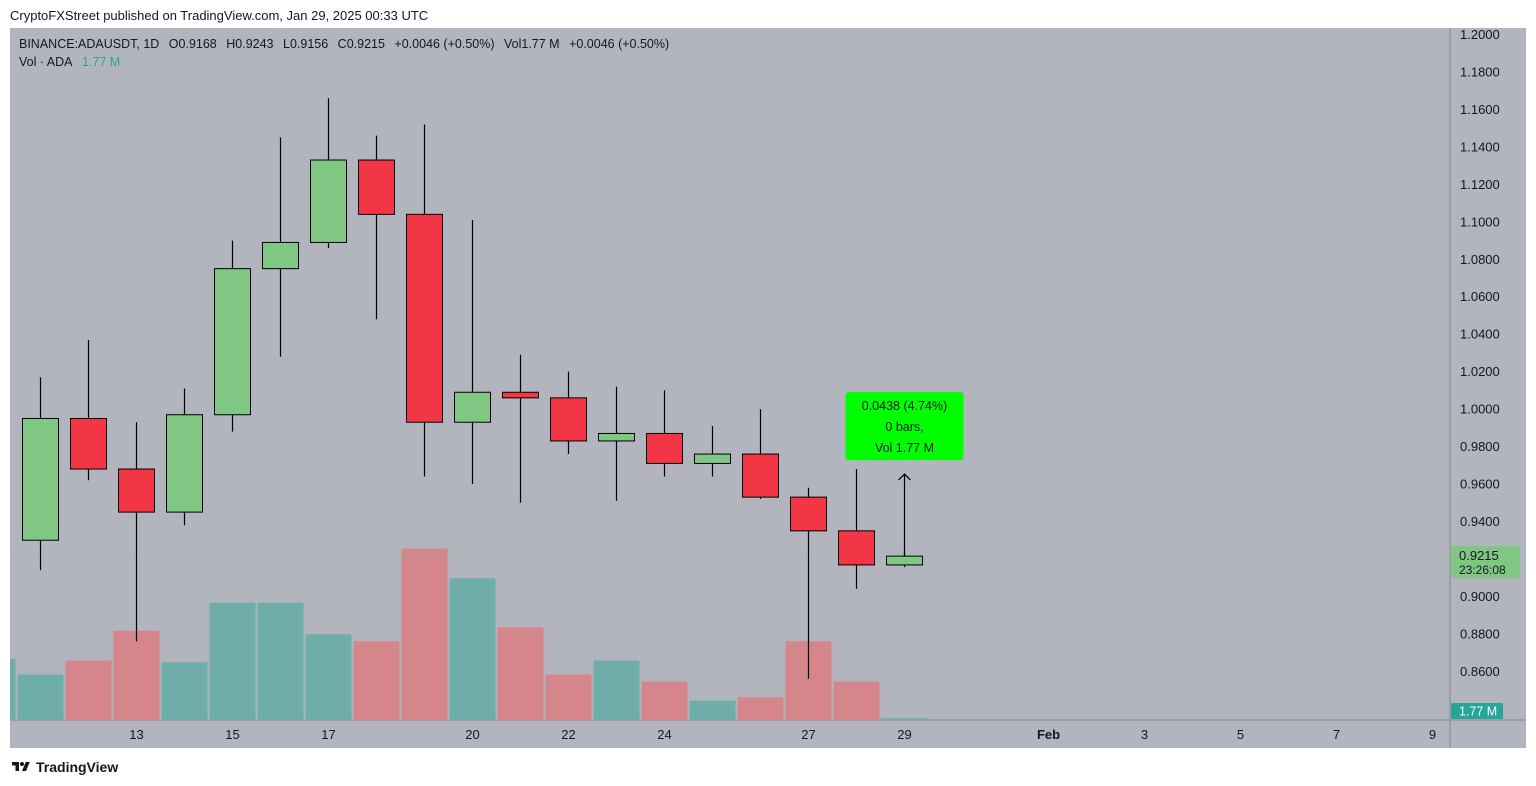  I want to click on price-tick-label: 1.1200, so click(1480, 184).